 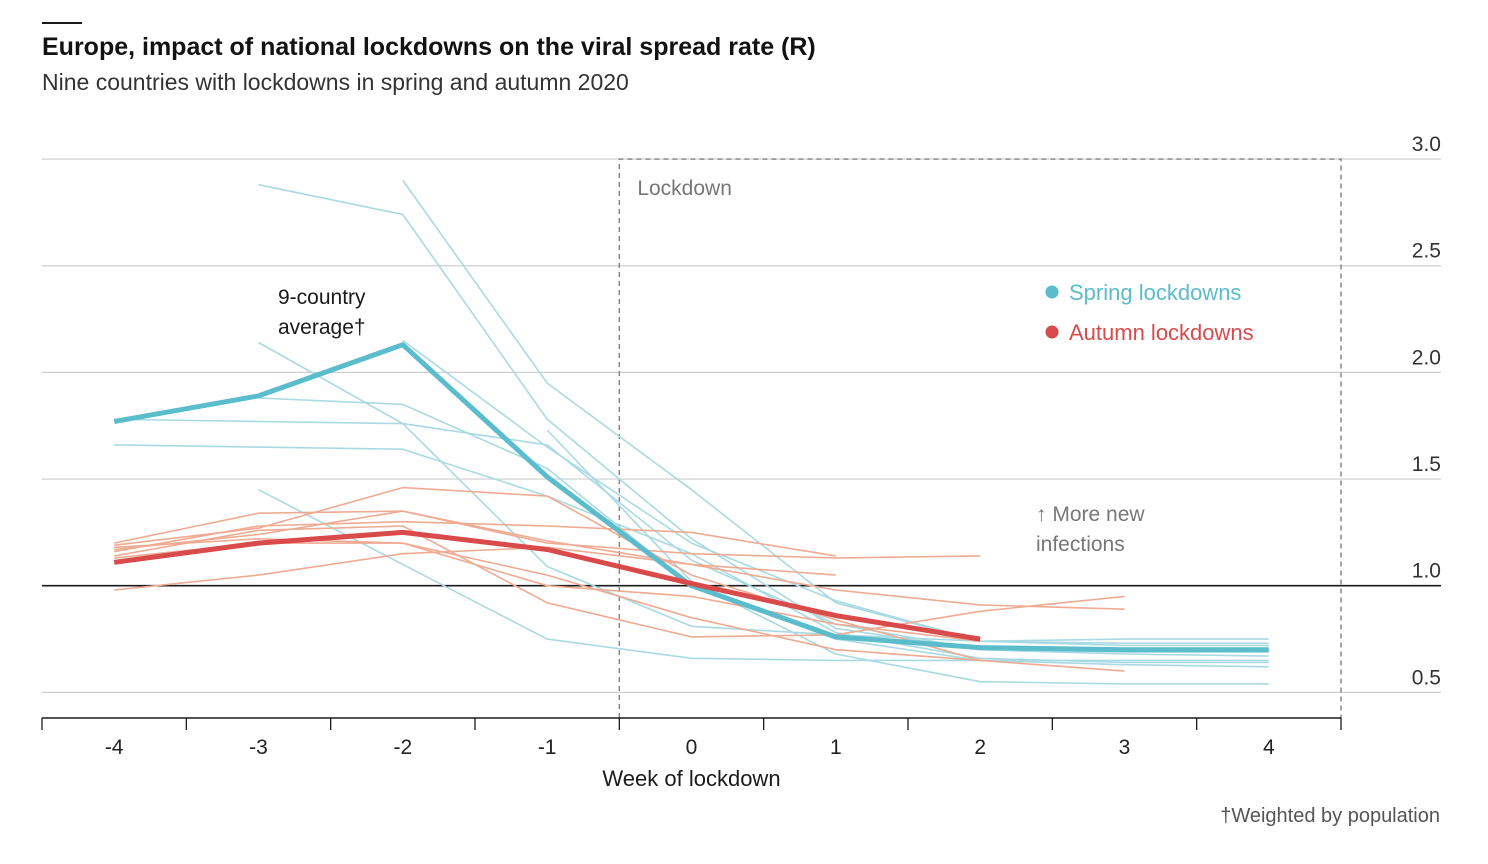 What do you see at coordinates (1426, 677) in the screenshot?
I see `y-tick-label: 0.5` at bounding box center [1426, 677].